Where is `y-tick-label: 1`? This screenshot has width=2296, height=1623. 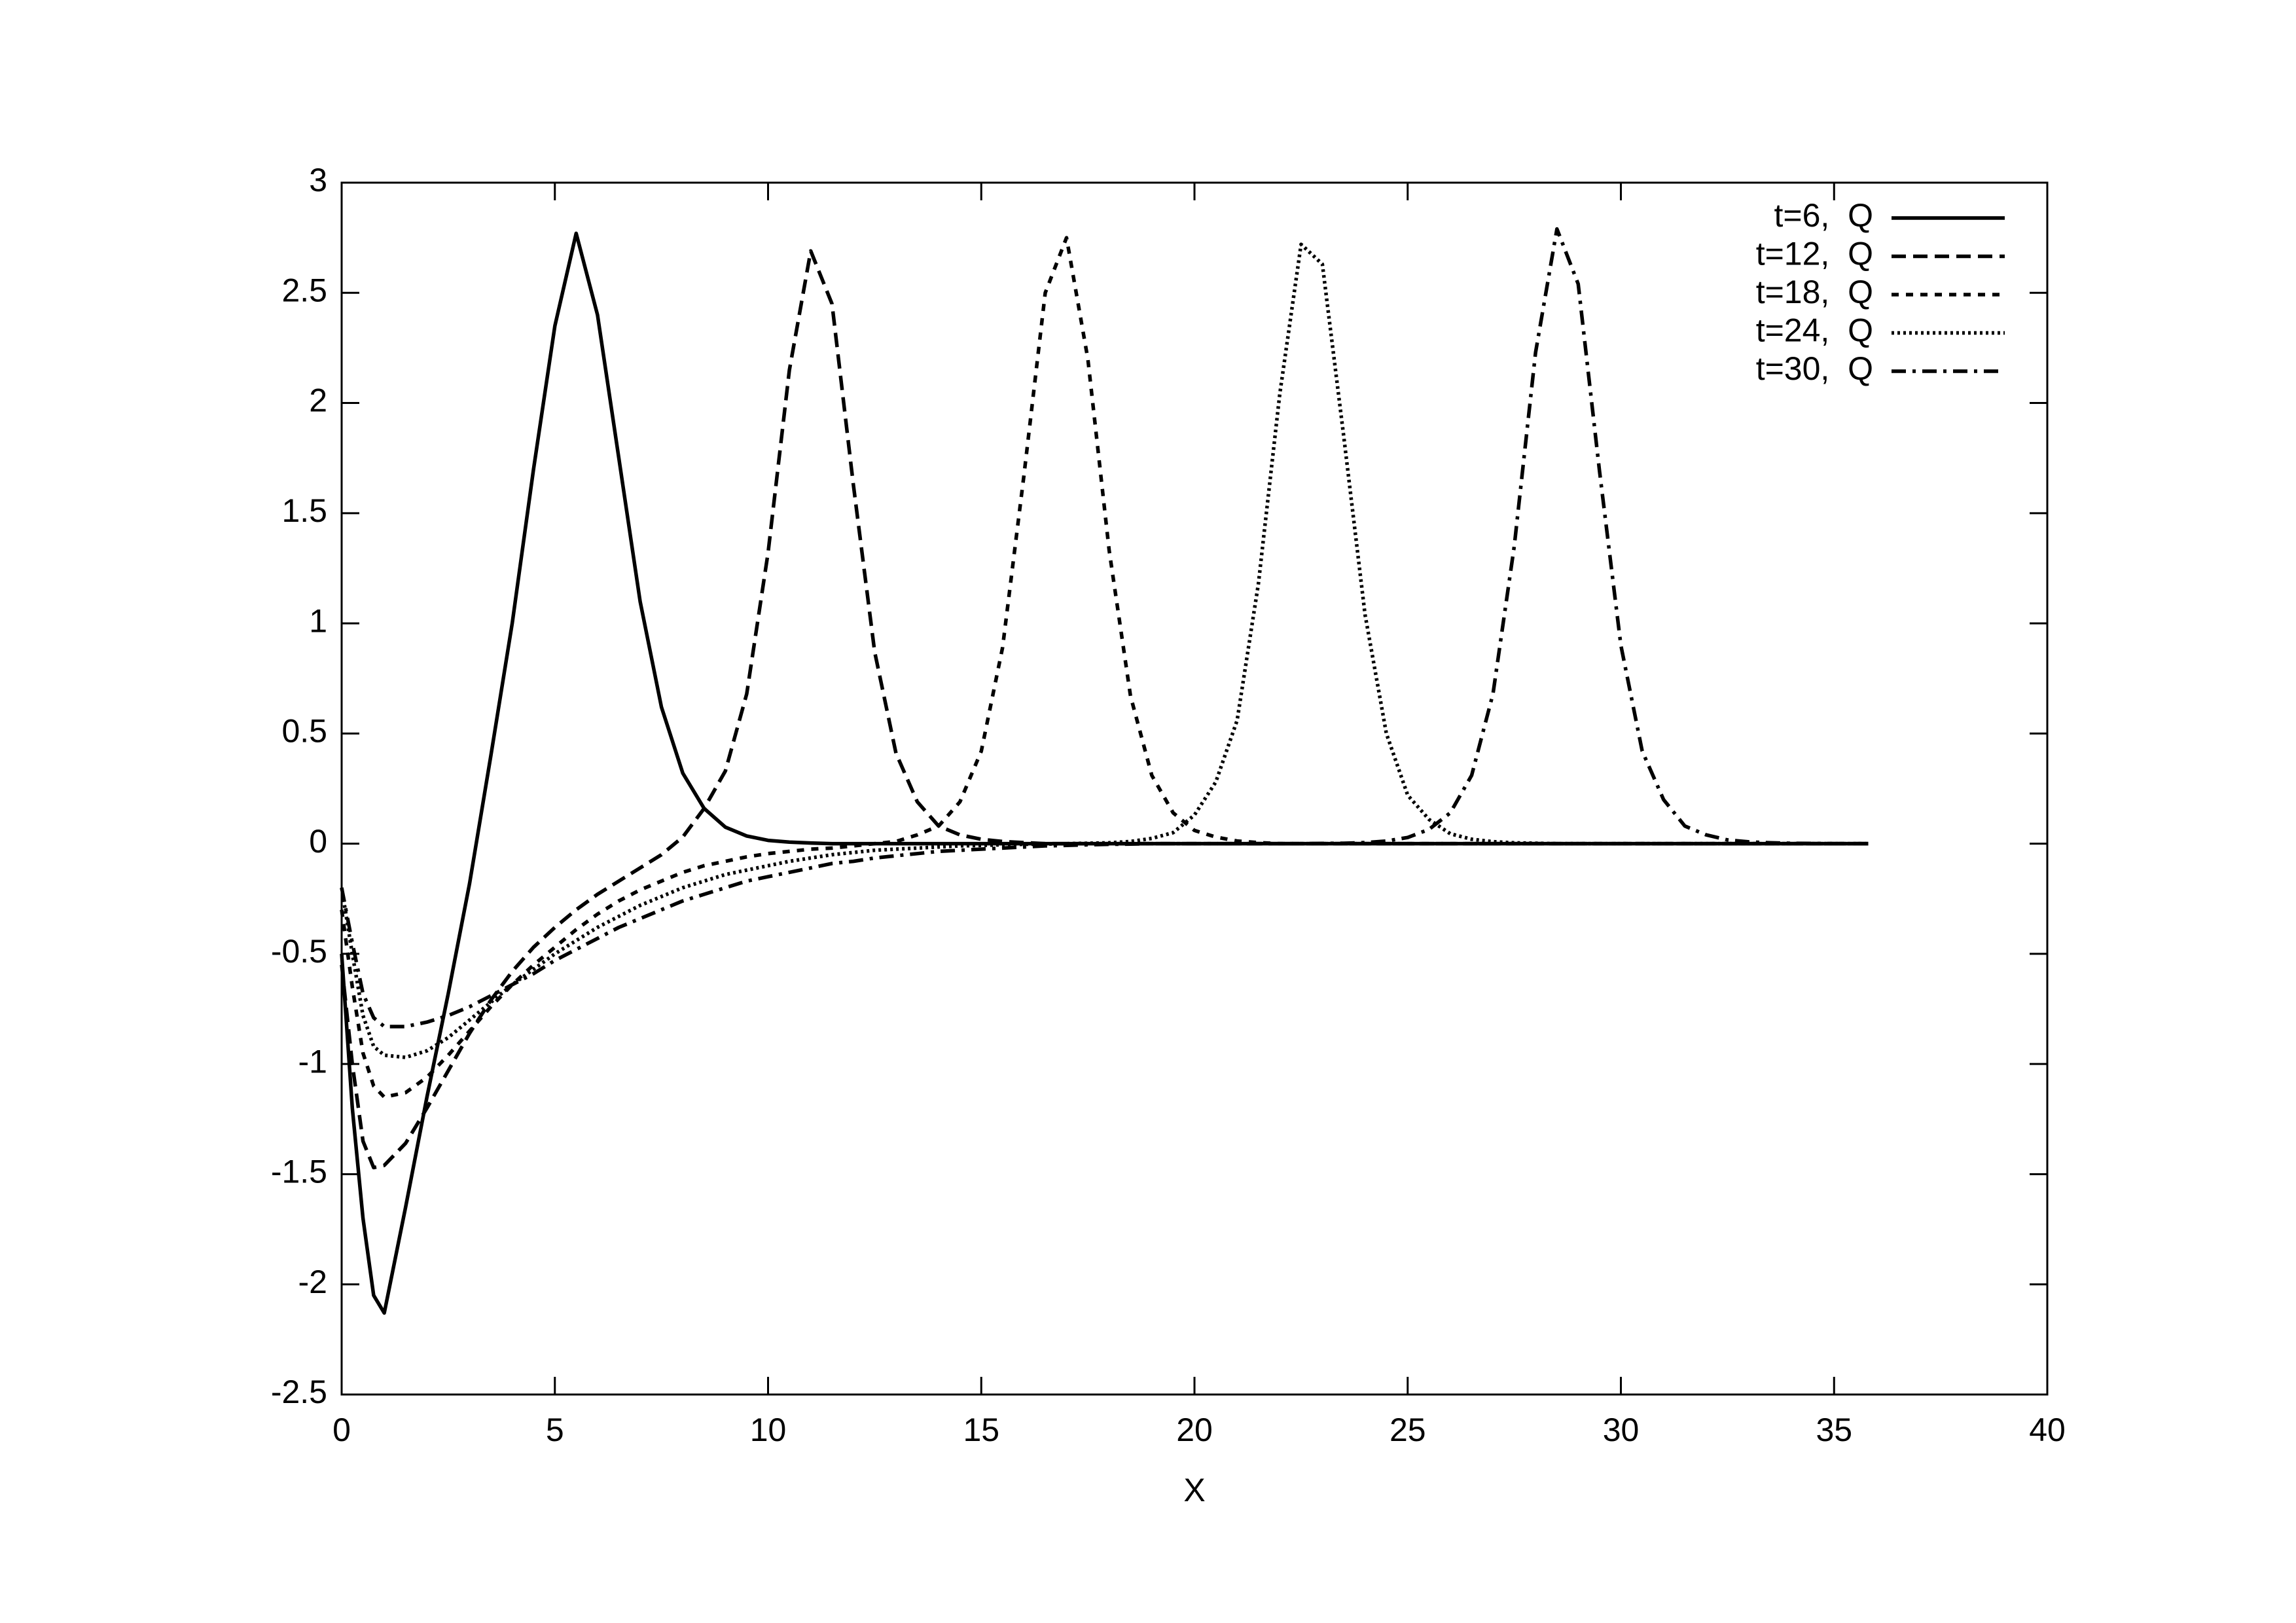
y-tick-label: 1 is located at coordinates (318, 620).